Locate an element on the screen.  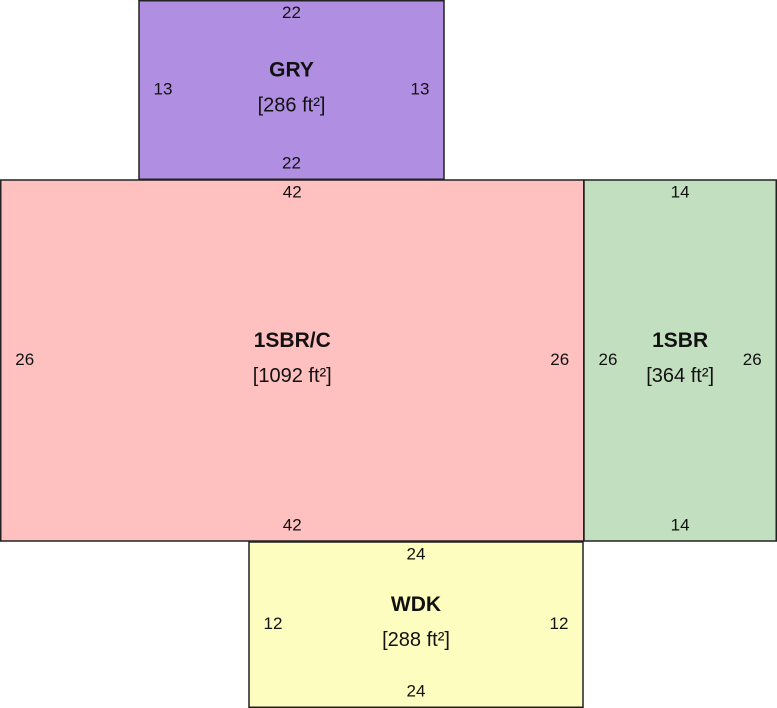
dimension-top: 22 is located at coordinates (291, 12).